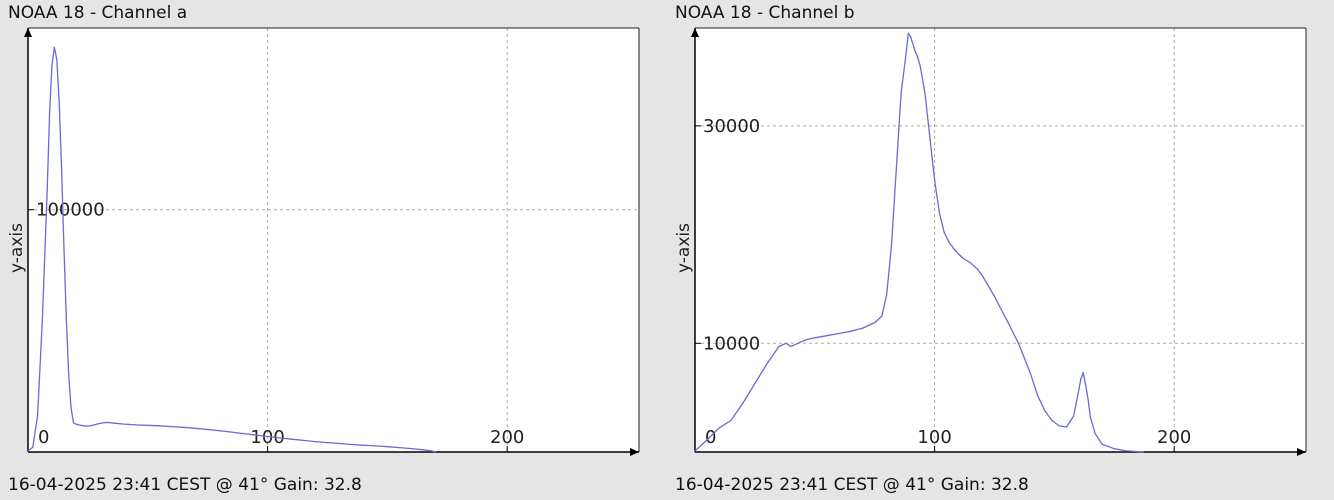 This screenshot has width=1334, height=500. Describe the element at coordinates (934, 437) in the screenshot. I see `x-tick-label: 100` at that location.